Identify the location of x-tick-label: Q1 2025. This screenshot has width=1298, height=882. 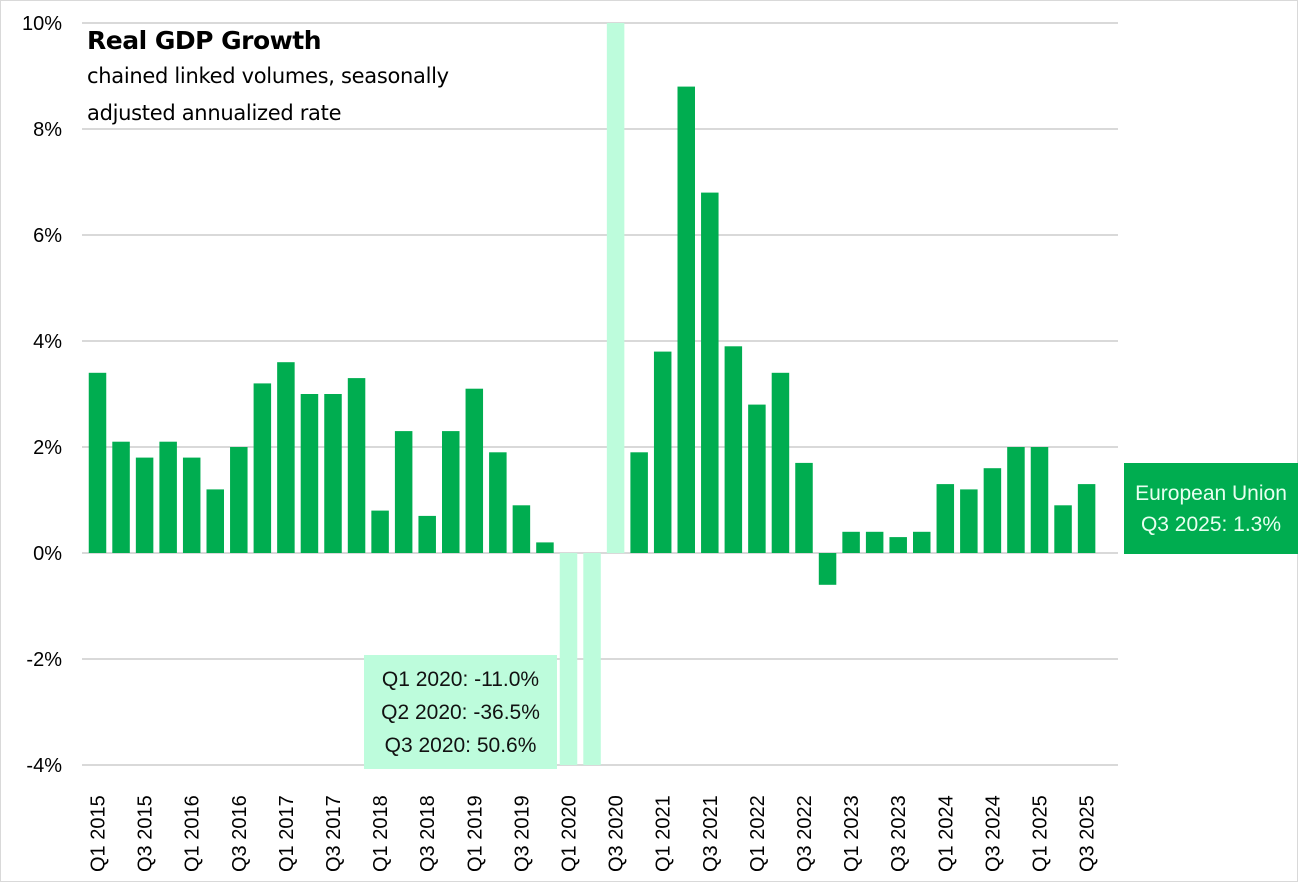
(1041, 833).